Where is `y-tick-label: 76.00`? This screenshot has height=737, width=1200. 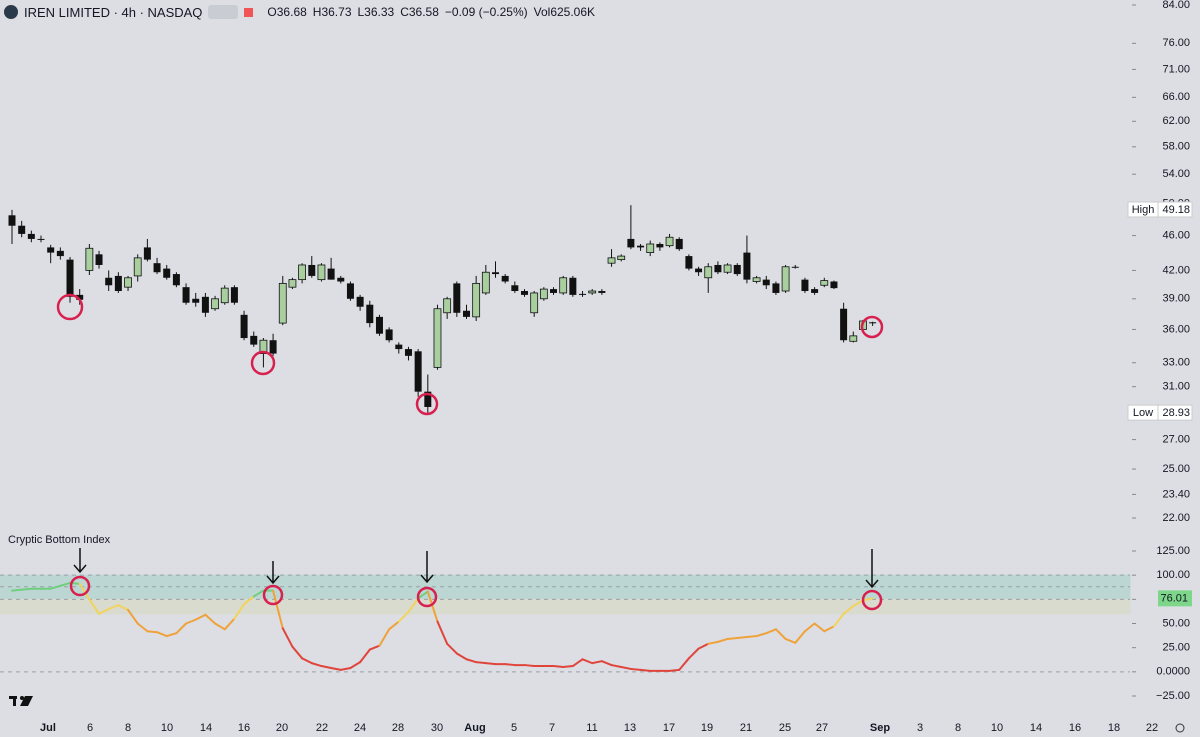 y-tick-label: 76.00 is located at coordinates (1176, 43).